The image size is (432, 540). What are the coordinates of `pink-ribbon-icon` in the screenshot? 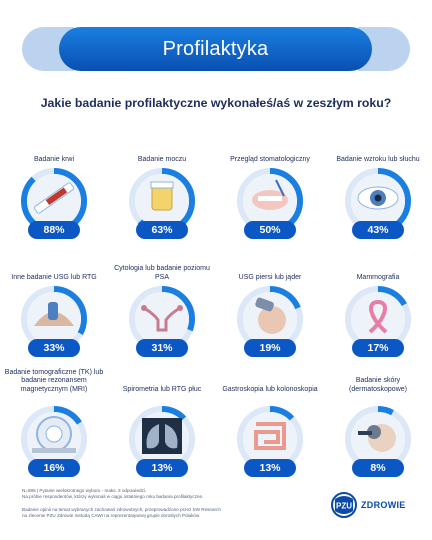 It's located at (378, 317).